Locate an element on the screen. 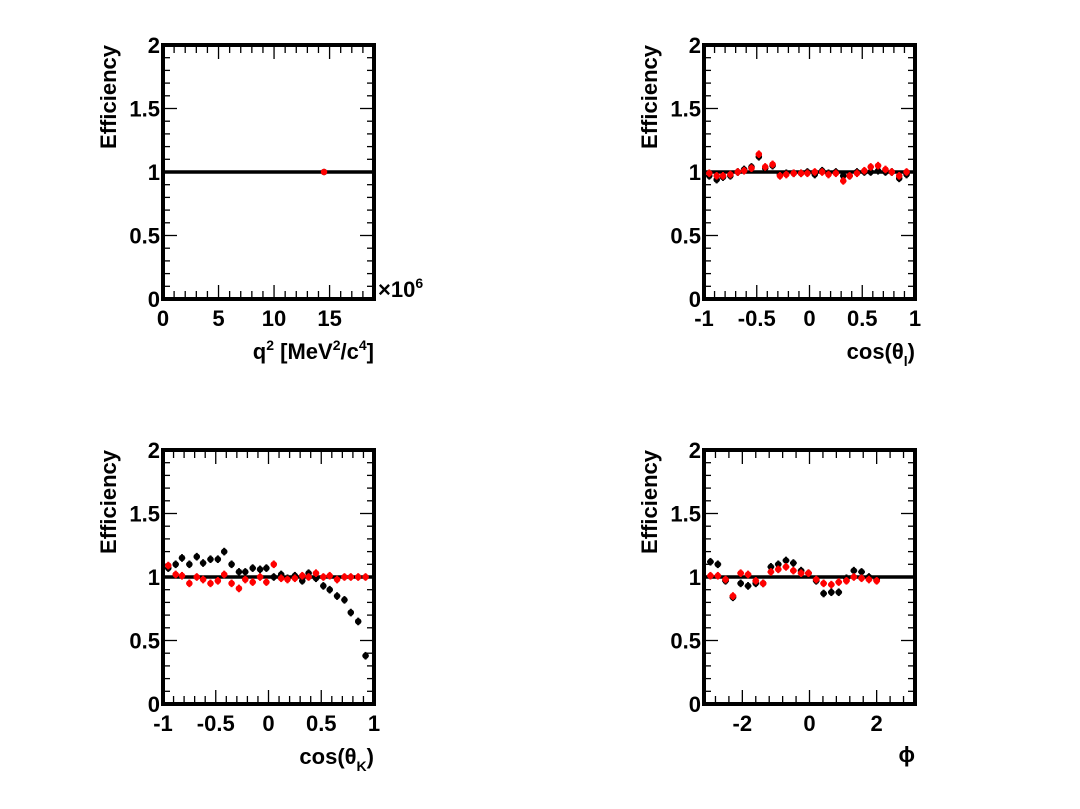 The height and width of the screenshot is (809, 1080). x-axis-title-sub: K is located at coordinates (362, 766).